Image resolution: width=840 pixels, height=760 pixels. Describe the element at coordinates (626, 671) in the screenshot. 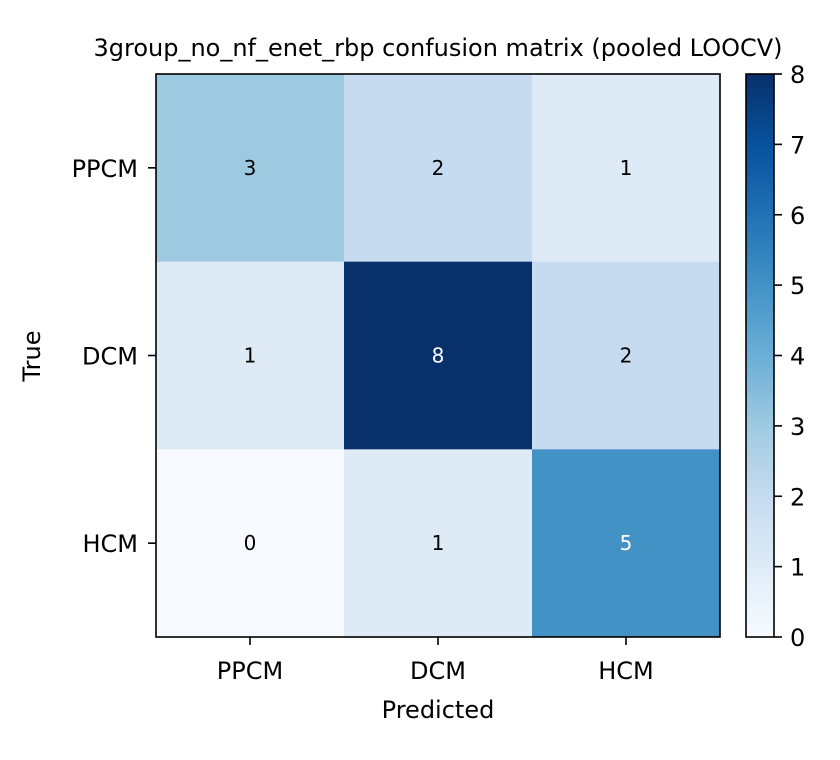

I see `x-tick-label: HCM` at that location.